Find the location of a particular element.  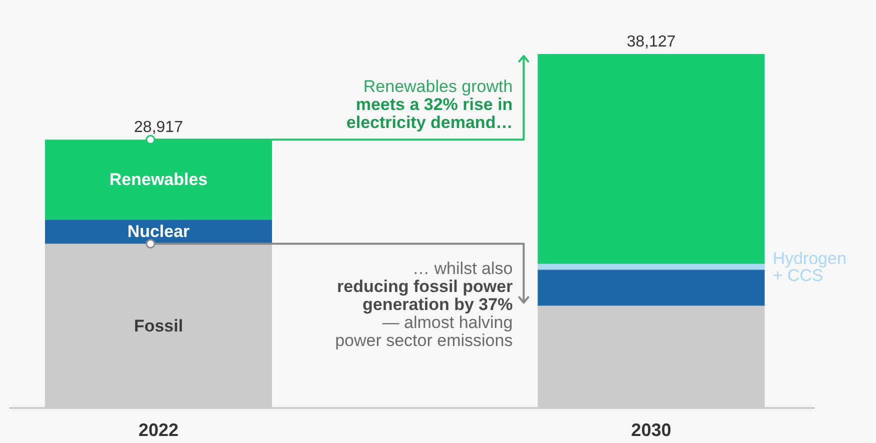

annotation: 38,127 is located at coordinates (651, 42).